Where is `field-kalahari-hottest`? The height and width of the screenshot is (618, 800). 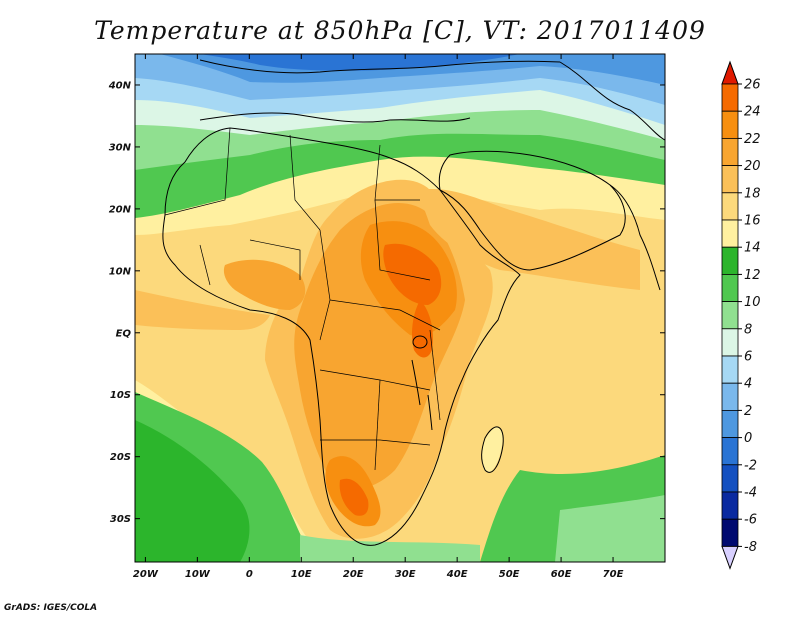
field-kalahari-hottest is located at coordinates (354, 497).